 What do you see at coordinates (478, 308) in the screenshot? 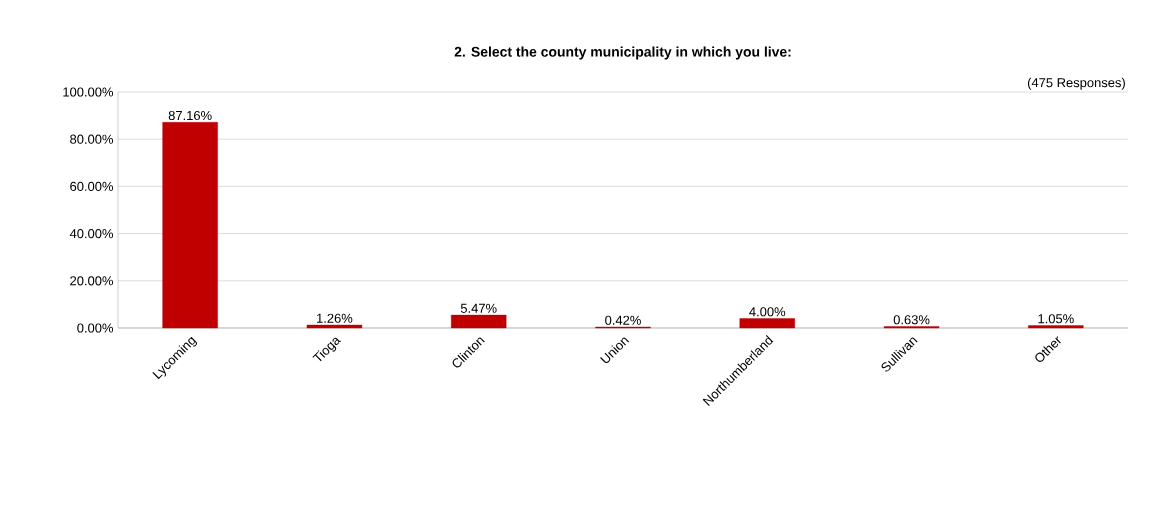
I see `data-label: 5.47%` at bounding box center [478, 308].